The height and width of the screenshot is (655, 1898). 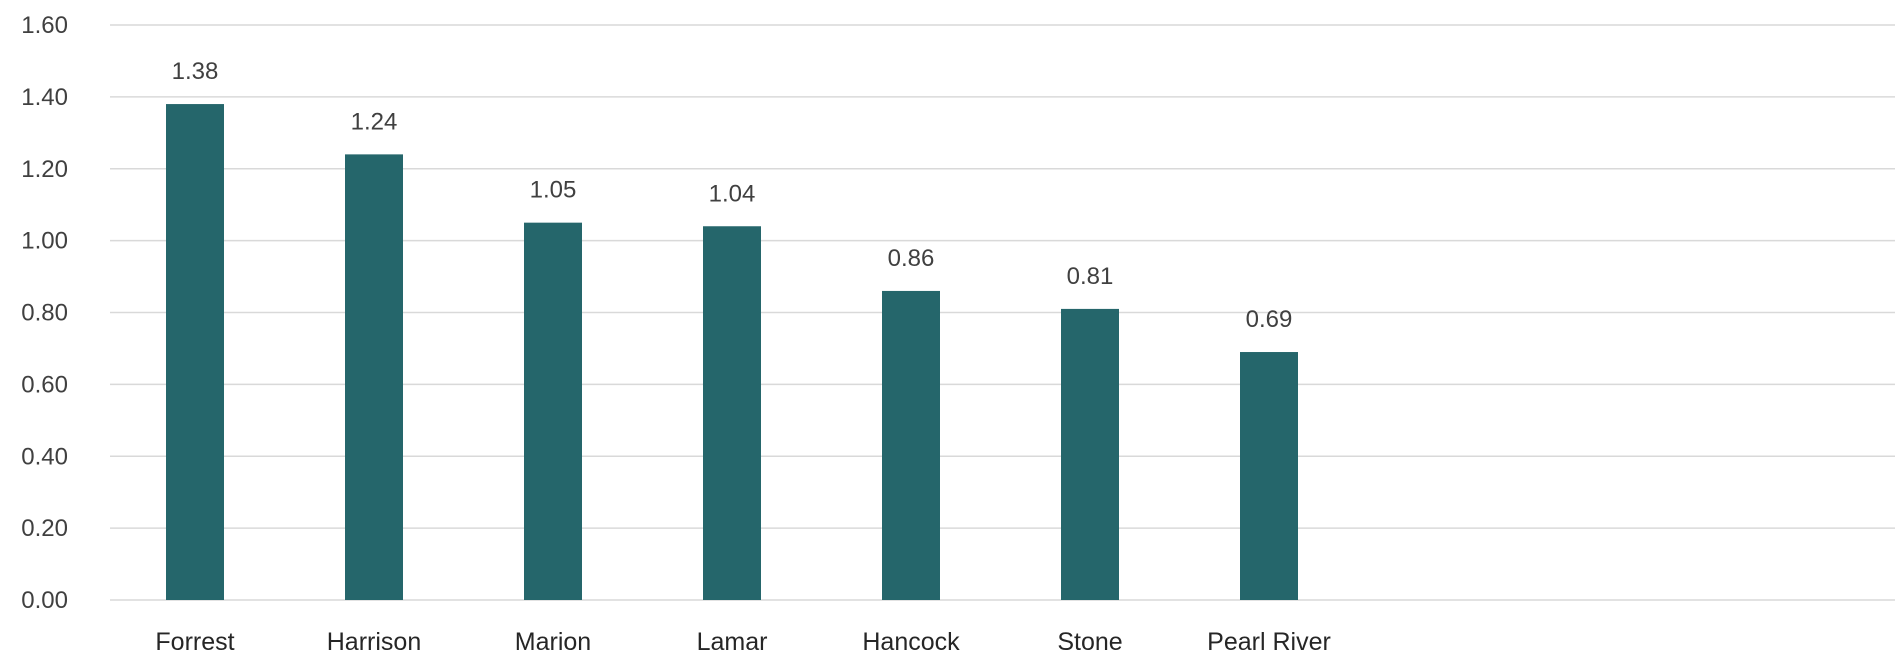 I want to click on data-label: 1.38, so click(x=195, y=71).